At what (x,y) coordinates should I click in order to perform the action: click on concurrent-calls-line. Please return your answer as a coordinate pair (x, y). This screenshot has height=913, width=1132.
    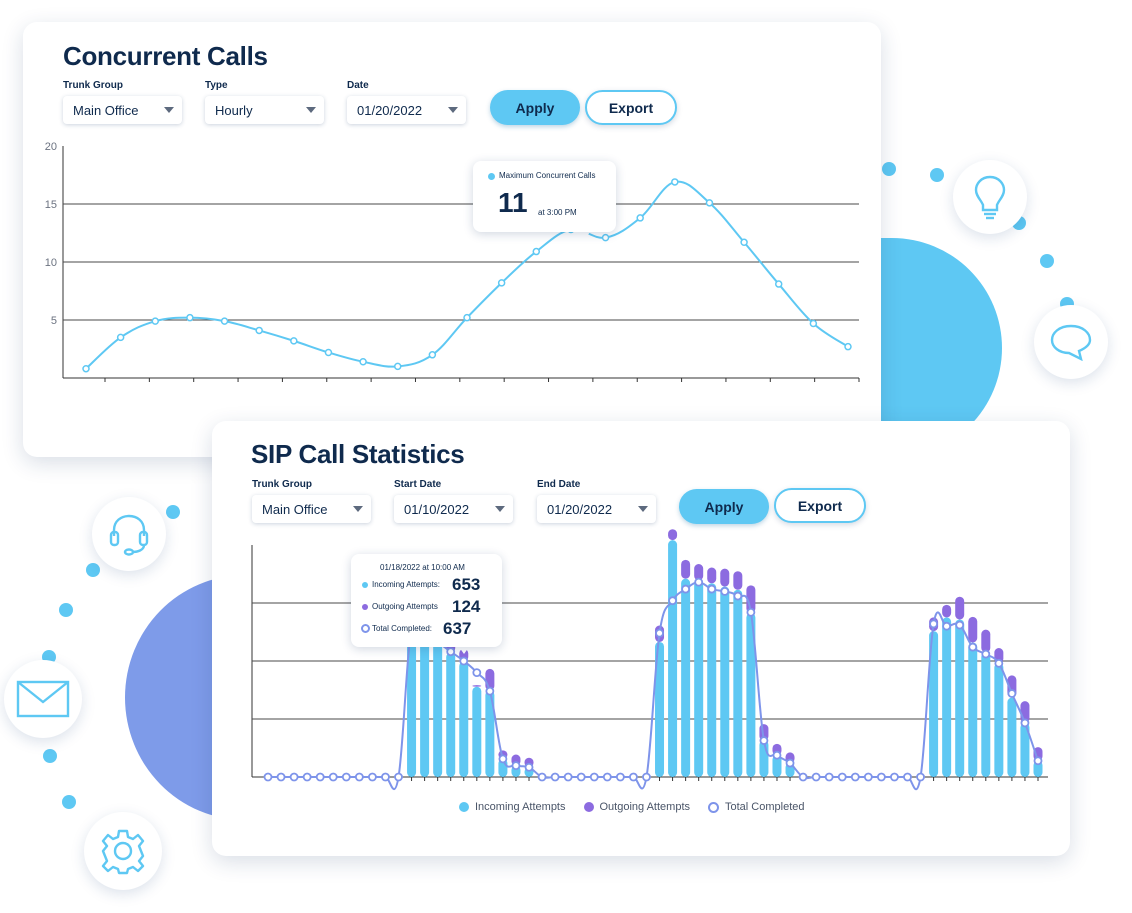
    Looking at the image, I should click on (467, 275).